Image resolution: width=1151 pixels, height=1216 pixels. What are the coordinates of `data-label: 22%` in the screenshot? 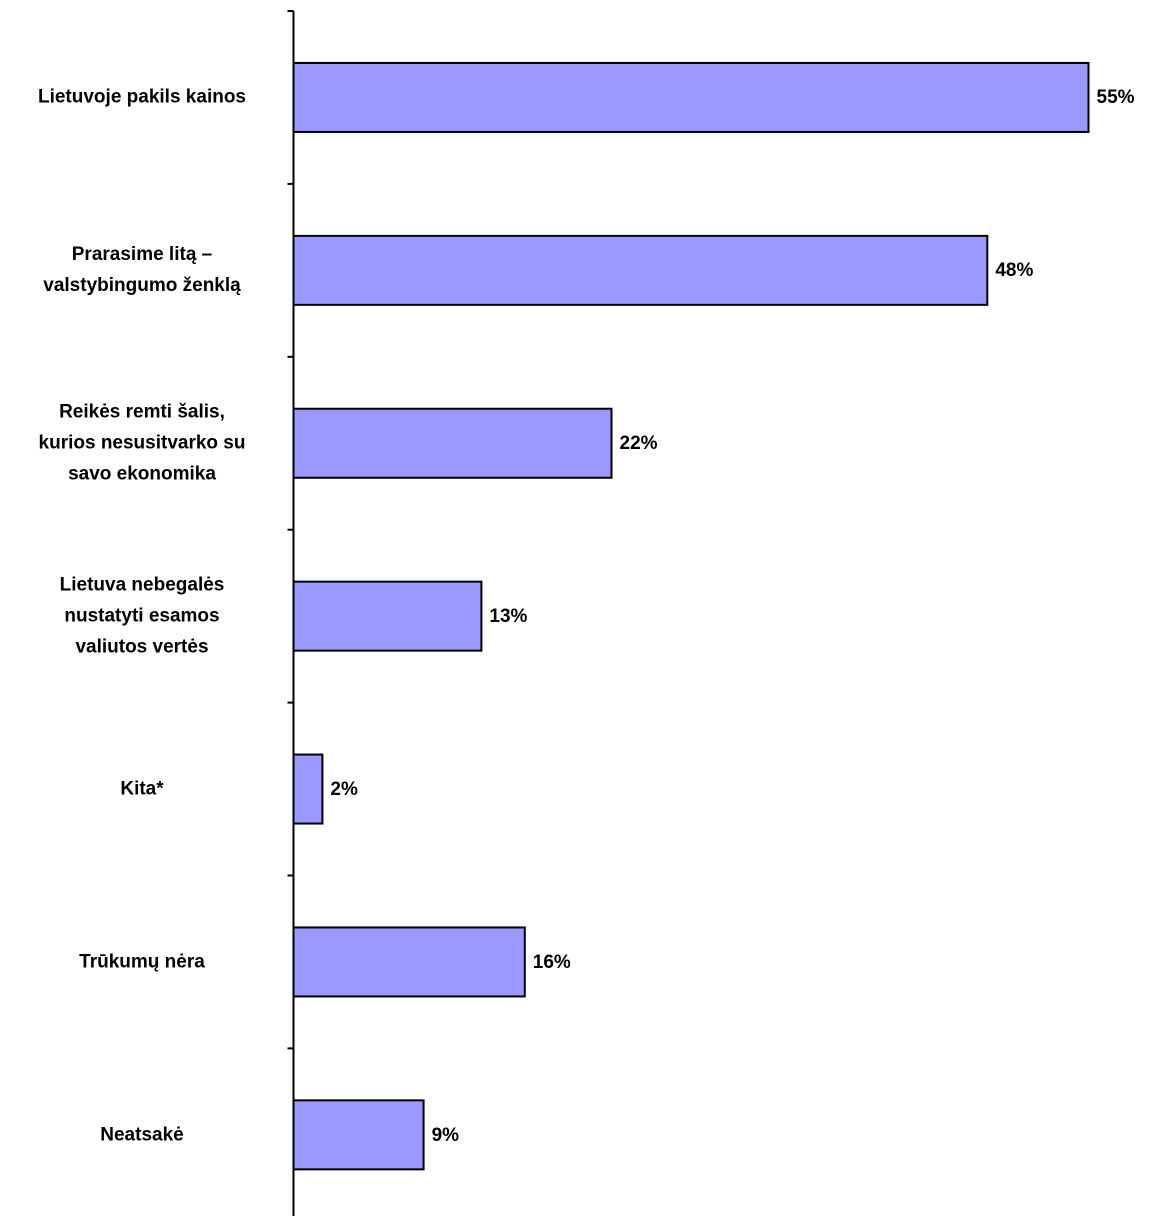 It's located at (638, 444).